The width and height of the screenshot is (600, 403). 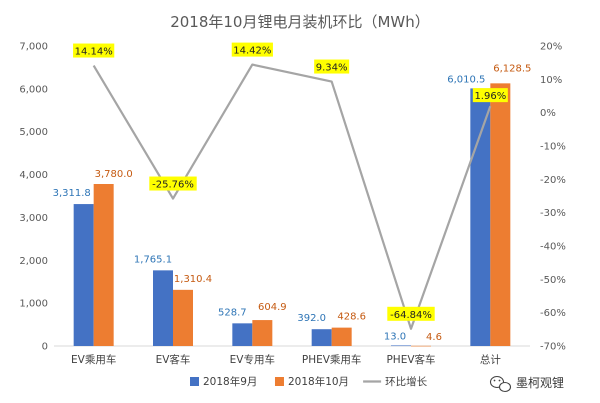 I want to click on y-right-tick-label: -50%, so click(x=553, y=280).